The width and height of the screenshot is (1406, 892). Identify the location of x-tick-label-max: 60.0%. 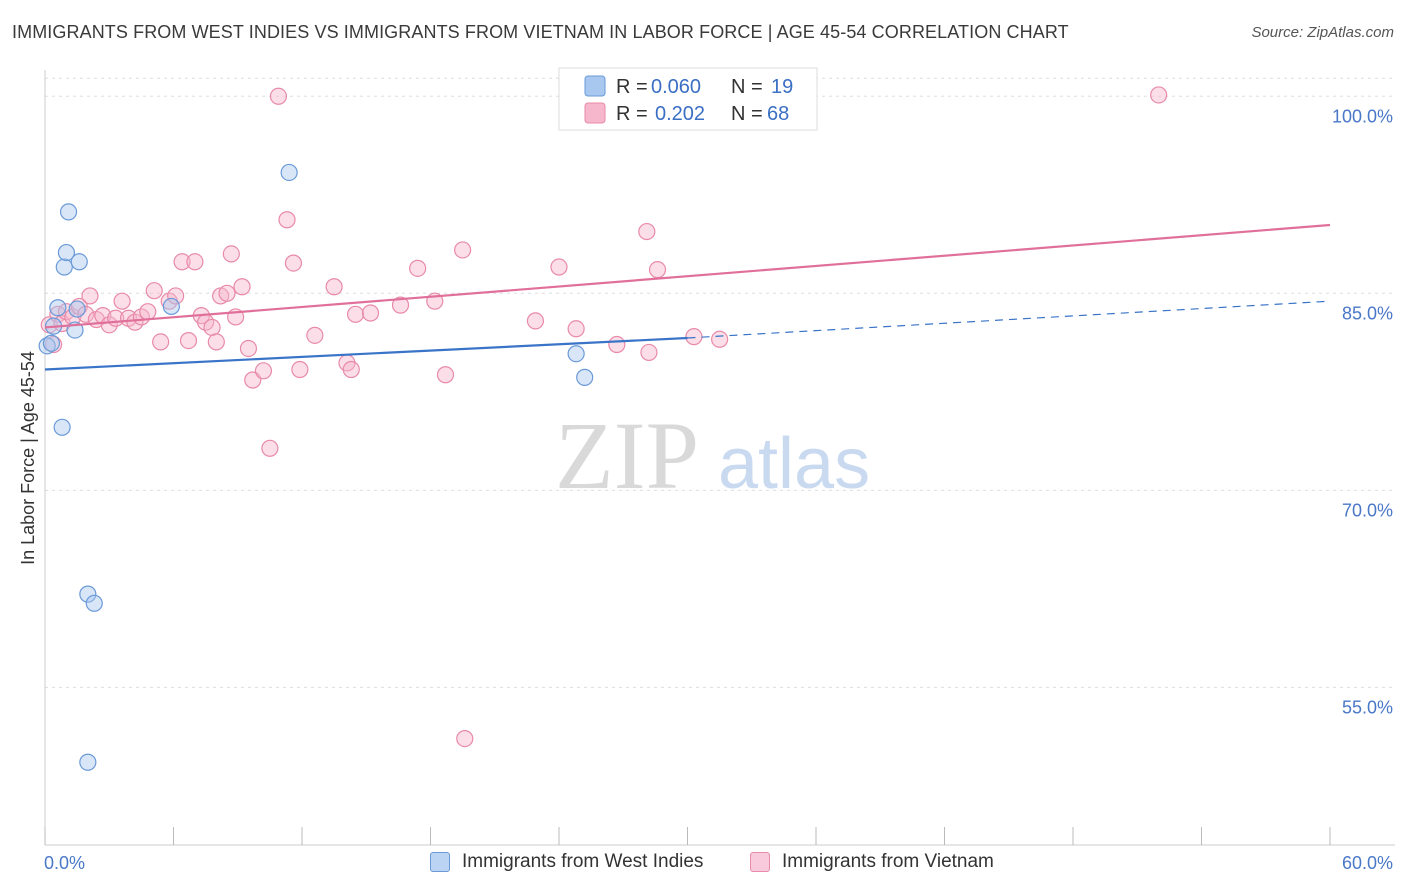
(1367, 863).